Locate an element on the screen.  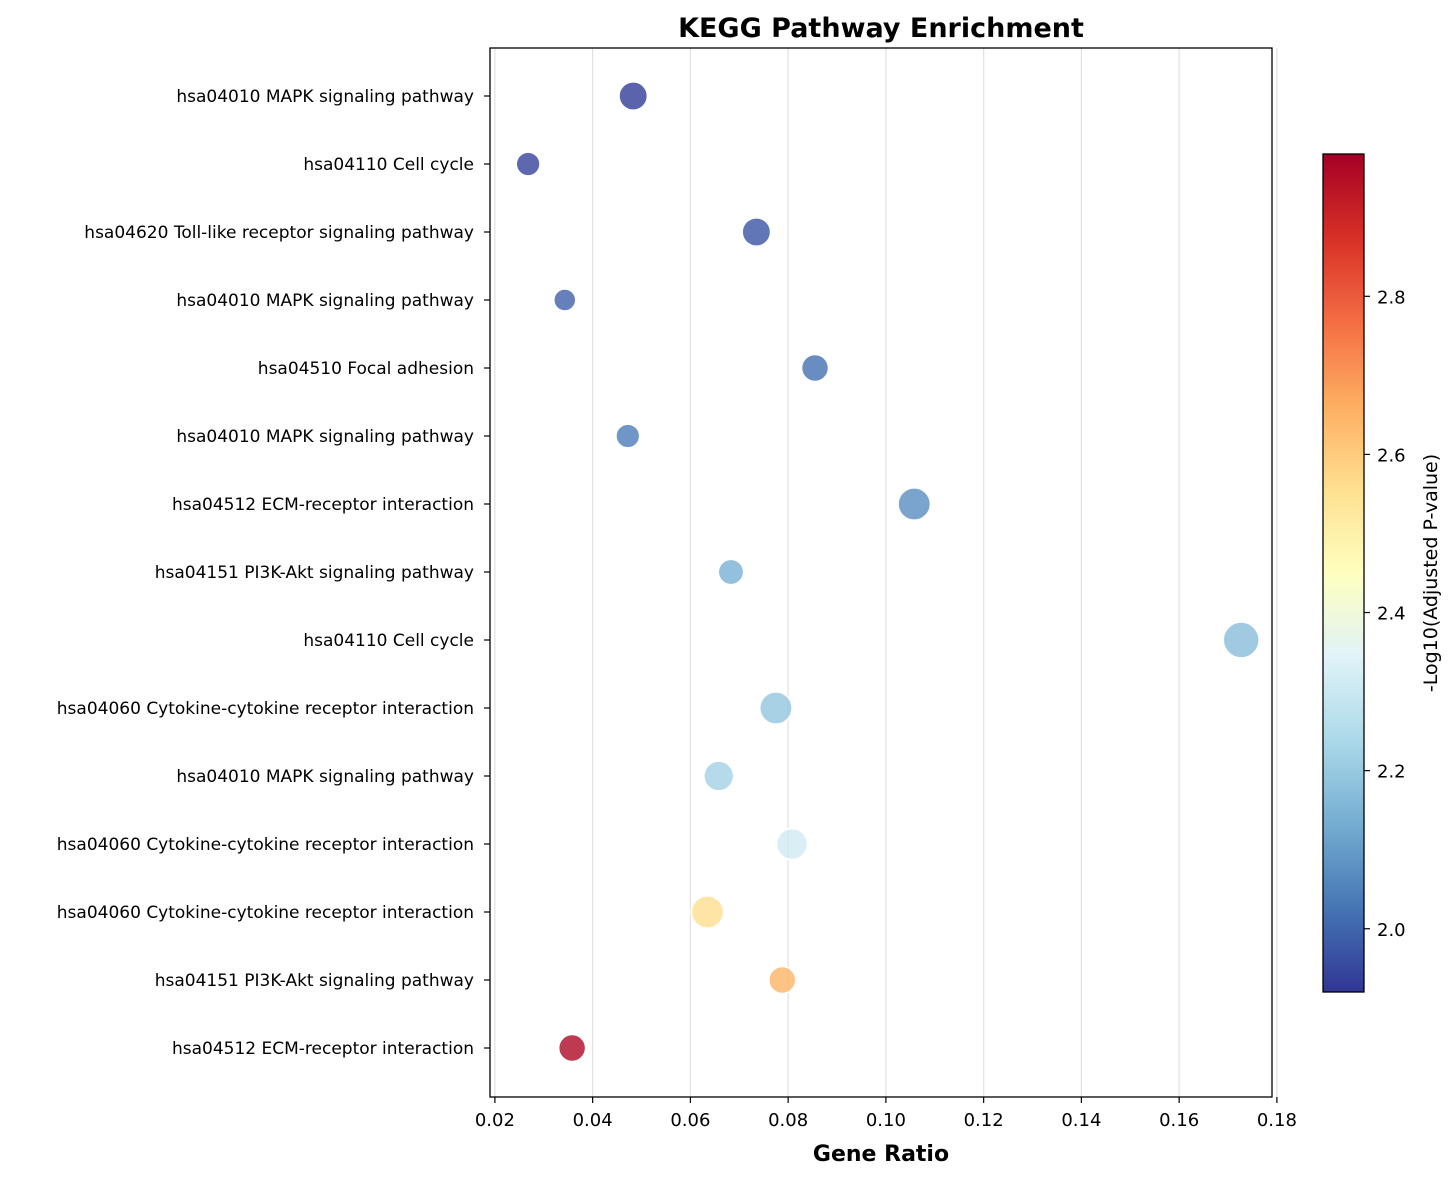
x-tick-label: 0.16 is located at coordinates (1179, 1120).